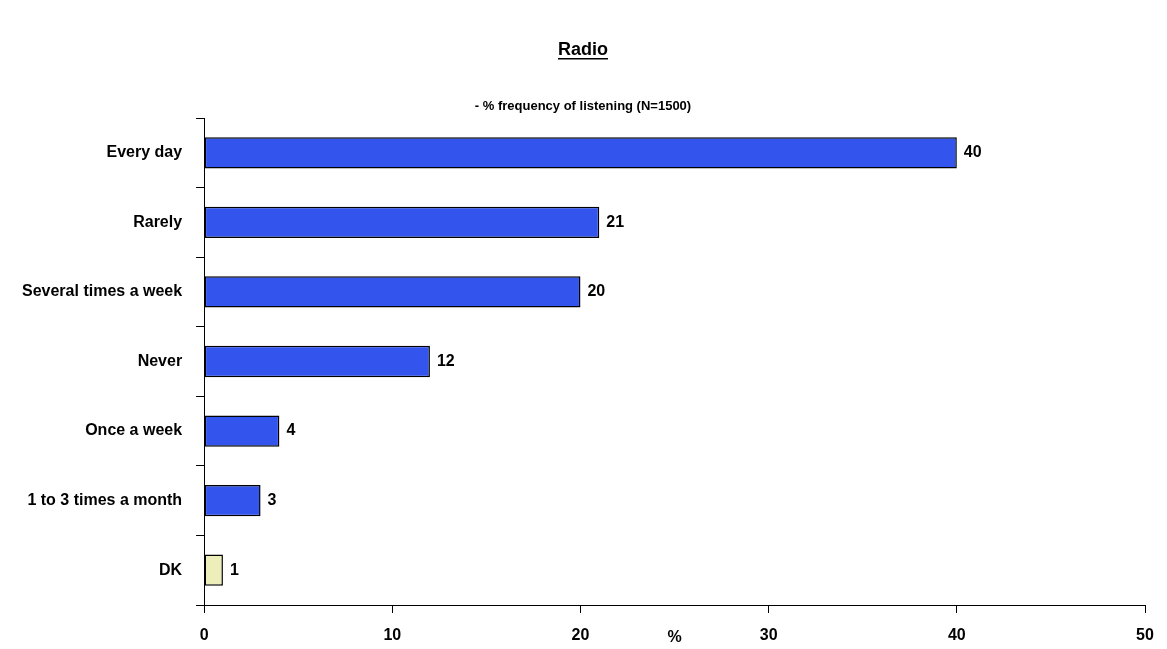 The width and height of the screenshot is (1167, 649). What do you see at coordinates (580, 635) in the screenshot?
I see `x-tick-label: 20` at bounding box center [580, 635].